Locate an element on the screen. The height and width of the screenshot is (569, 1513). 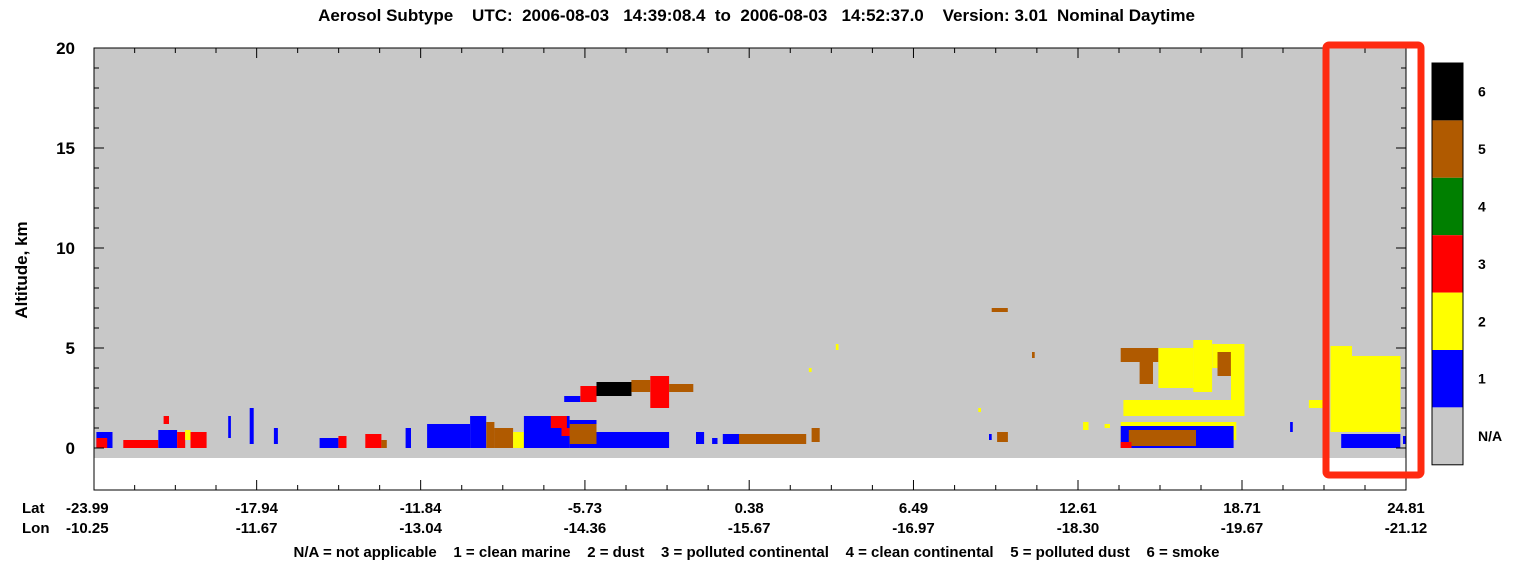
lat-tick-label: -5.73 is located at coordinates (585, 508).